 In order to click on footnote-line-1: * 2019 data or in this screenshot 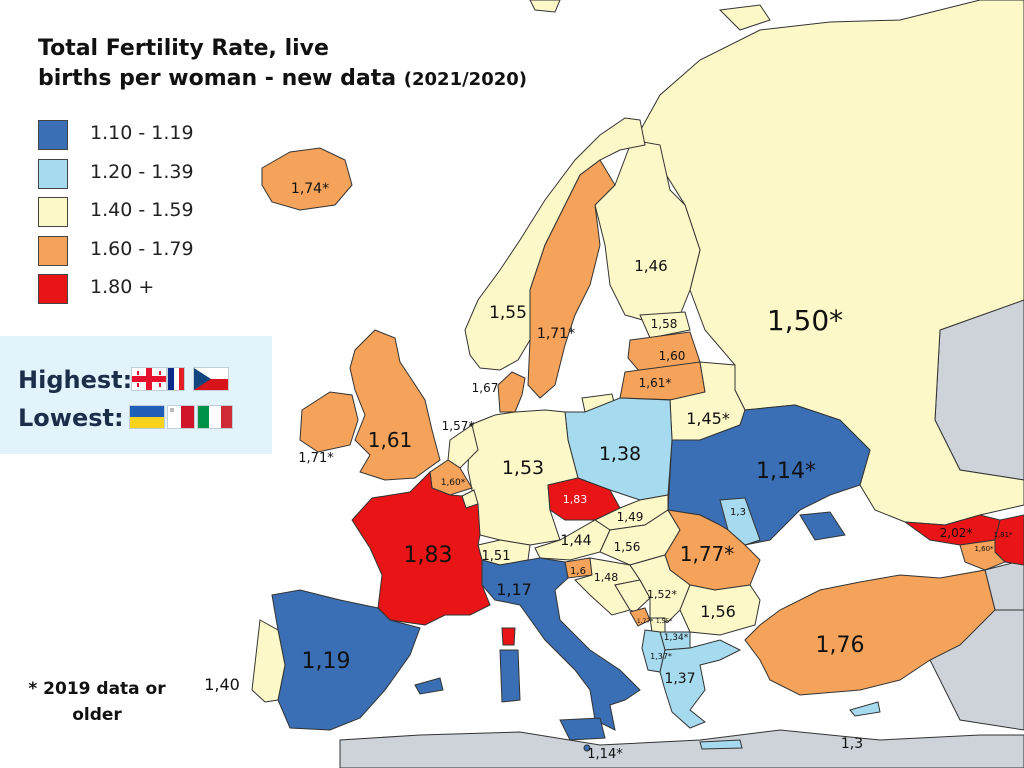, I will do `click(97, 689)`.